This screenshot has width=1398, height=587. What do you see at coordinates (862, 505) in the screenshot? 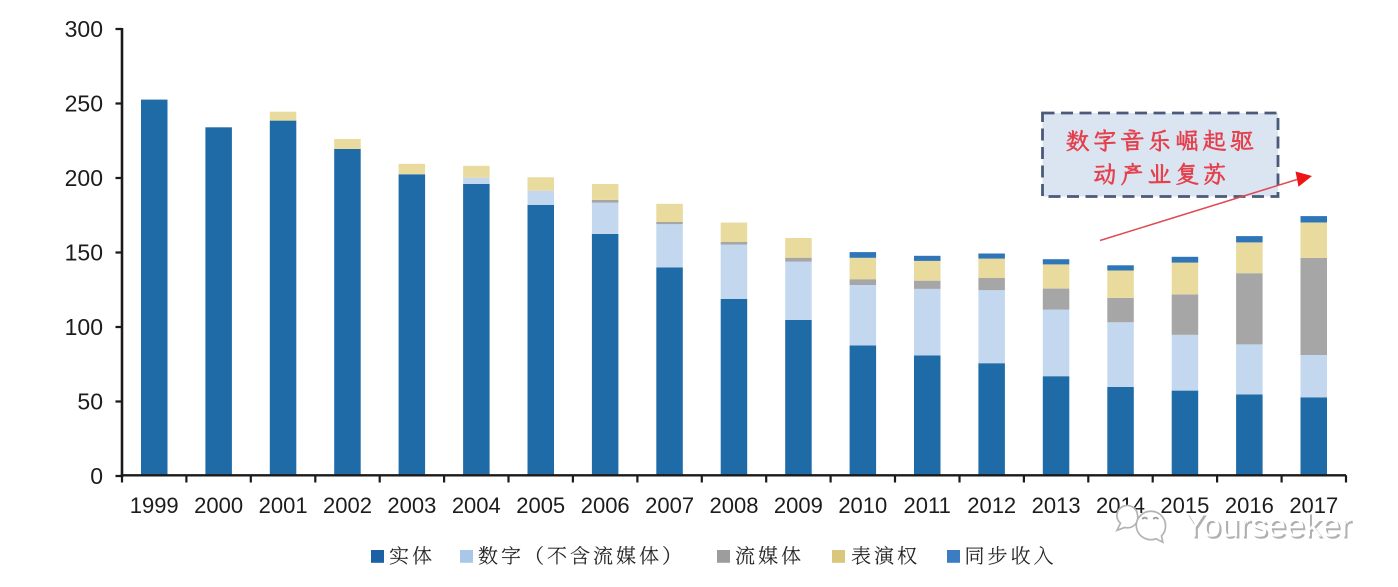
I see `svg-text: 2010` at bounding box center [862, 505].